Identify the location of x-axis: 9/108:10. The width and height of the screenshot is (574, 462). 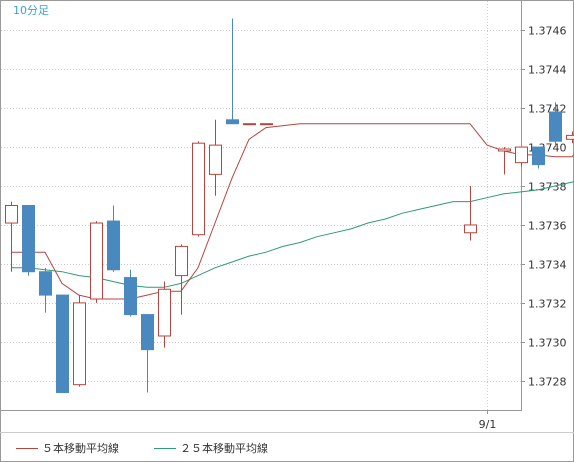
(488, 420).